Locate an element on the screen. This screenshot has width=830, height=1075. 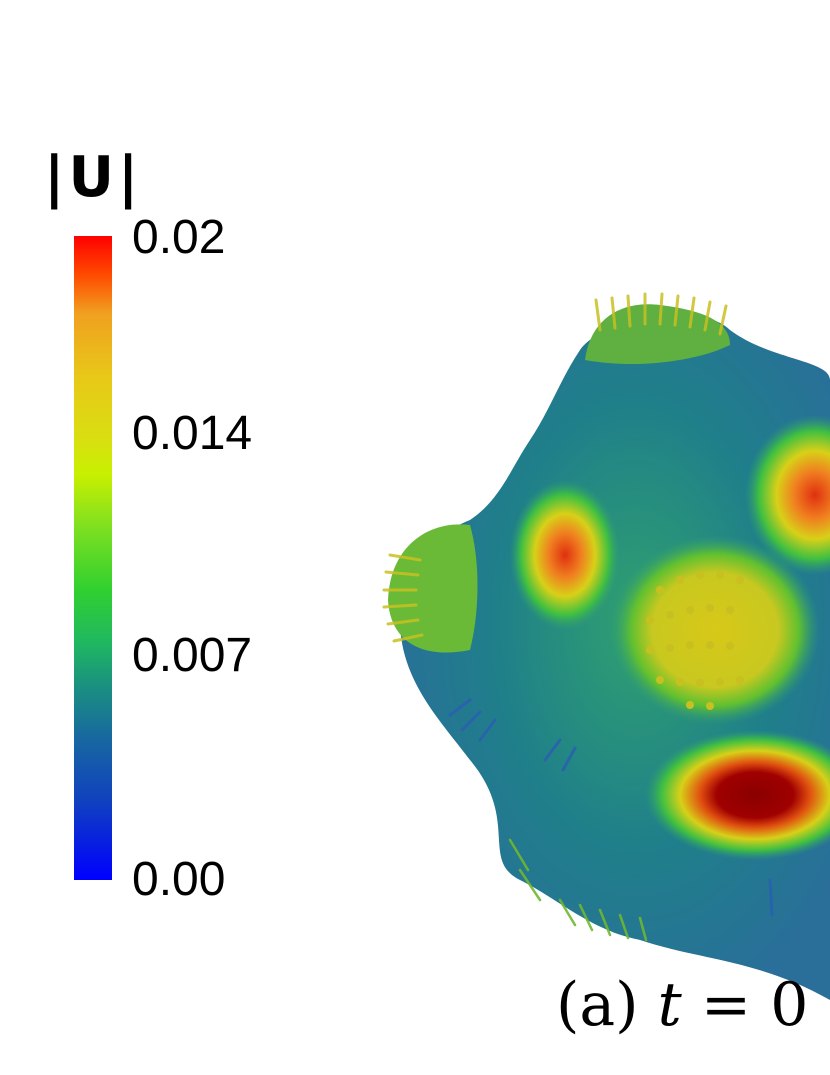
figure-caption: (a) t = 0 is located at coordinates (682, 1005).